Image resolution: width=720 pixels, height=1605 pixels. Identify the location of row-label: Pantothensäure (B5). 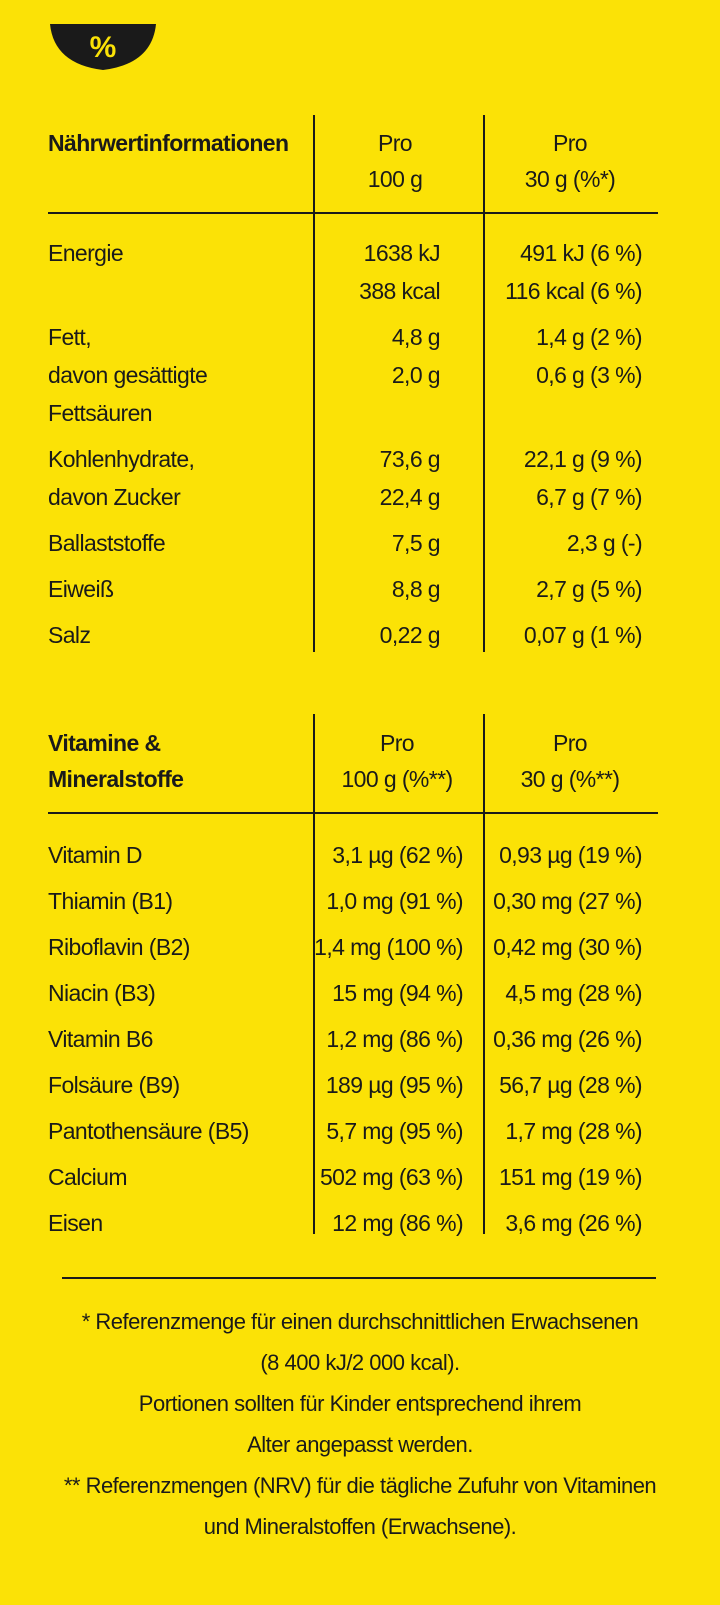
(148, 1131).